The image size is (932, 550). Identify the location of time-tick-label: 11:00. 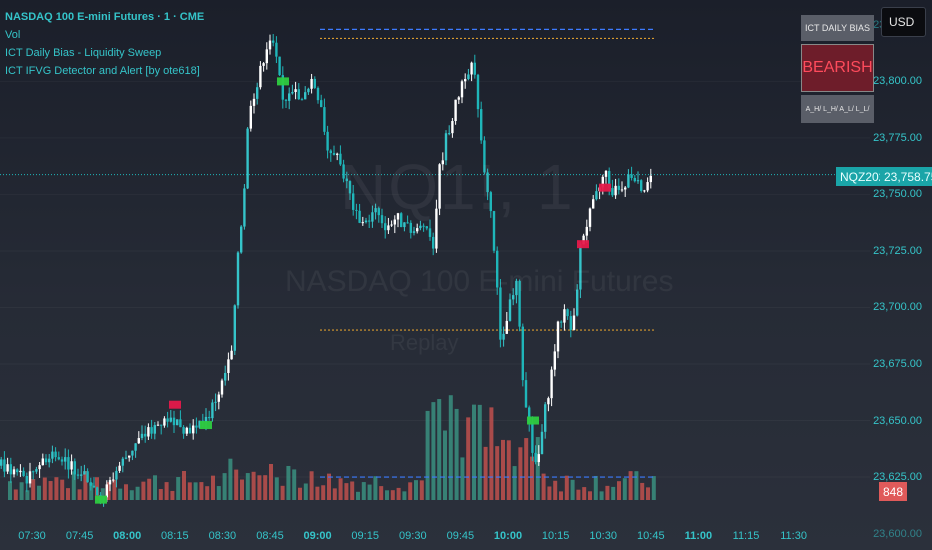
(698, 536).